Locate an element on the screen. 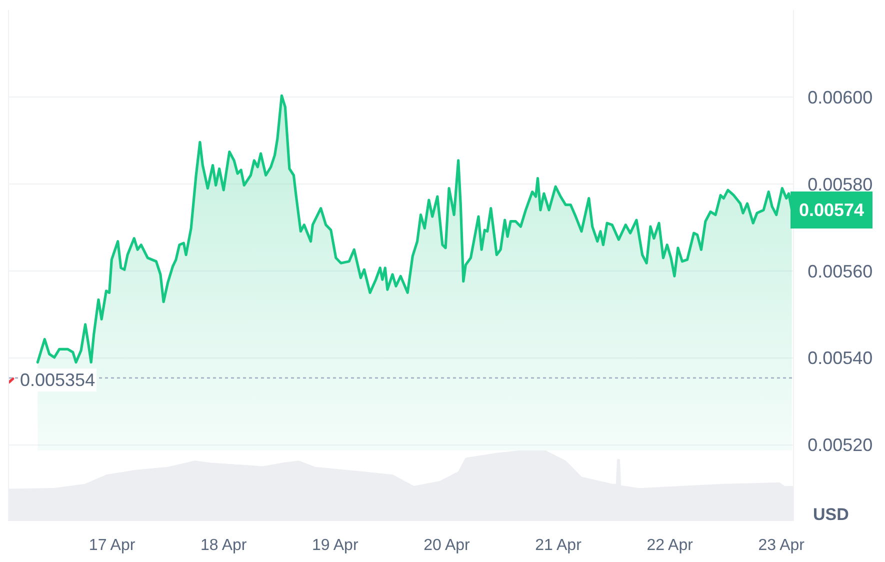 The image size is (885, 562). y-tick-label: 0.00540 is located at coordinates (840, 358).